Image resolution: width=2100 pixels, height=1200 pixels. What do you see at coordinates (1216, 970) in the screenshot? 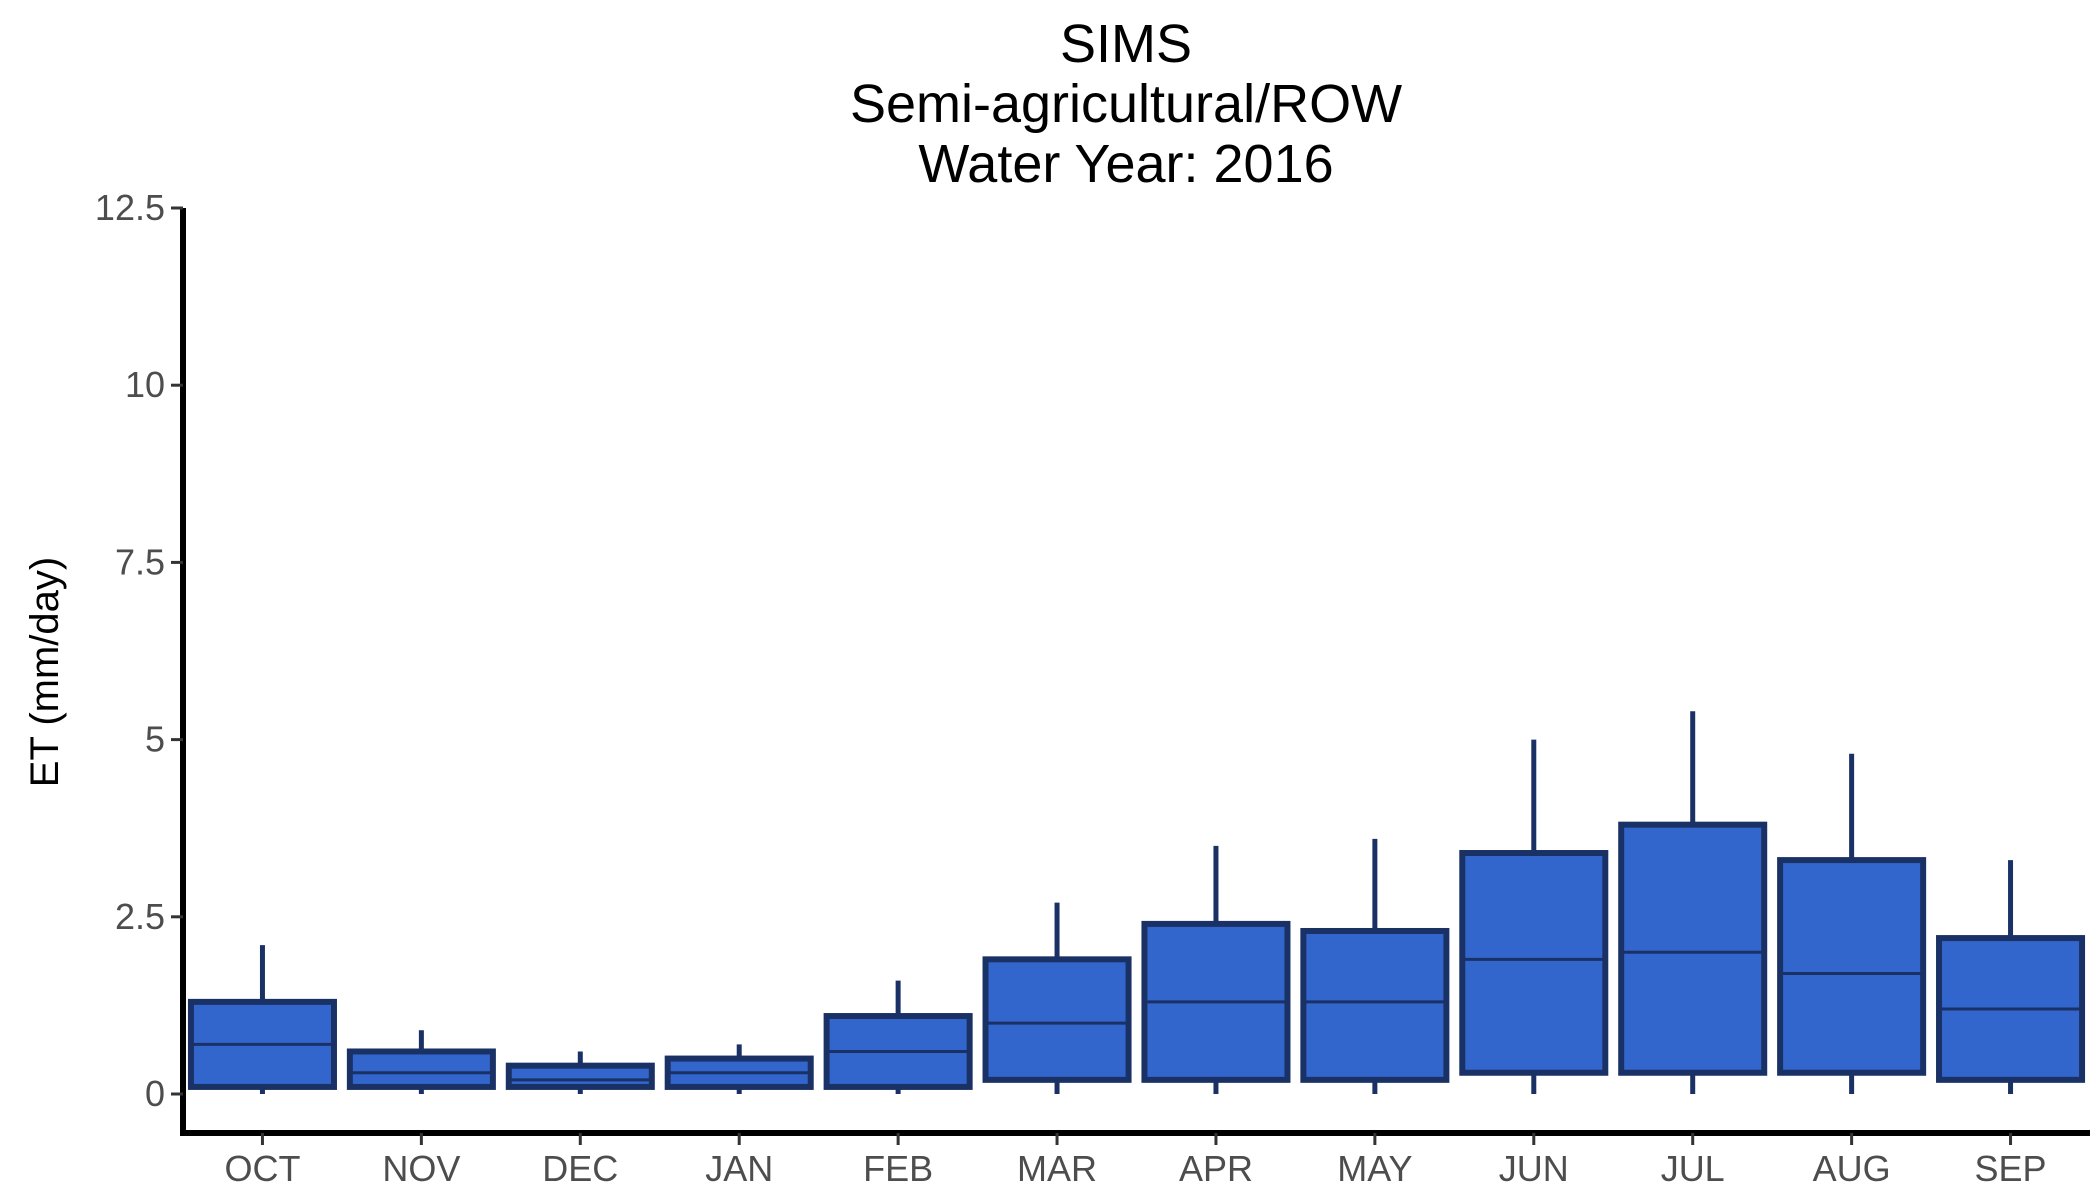
I see `box-apr` at bounding box center [1216, 970].